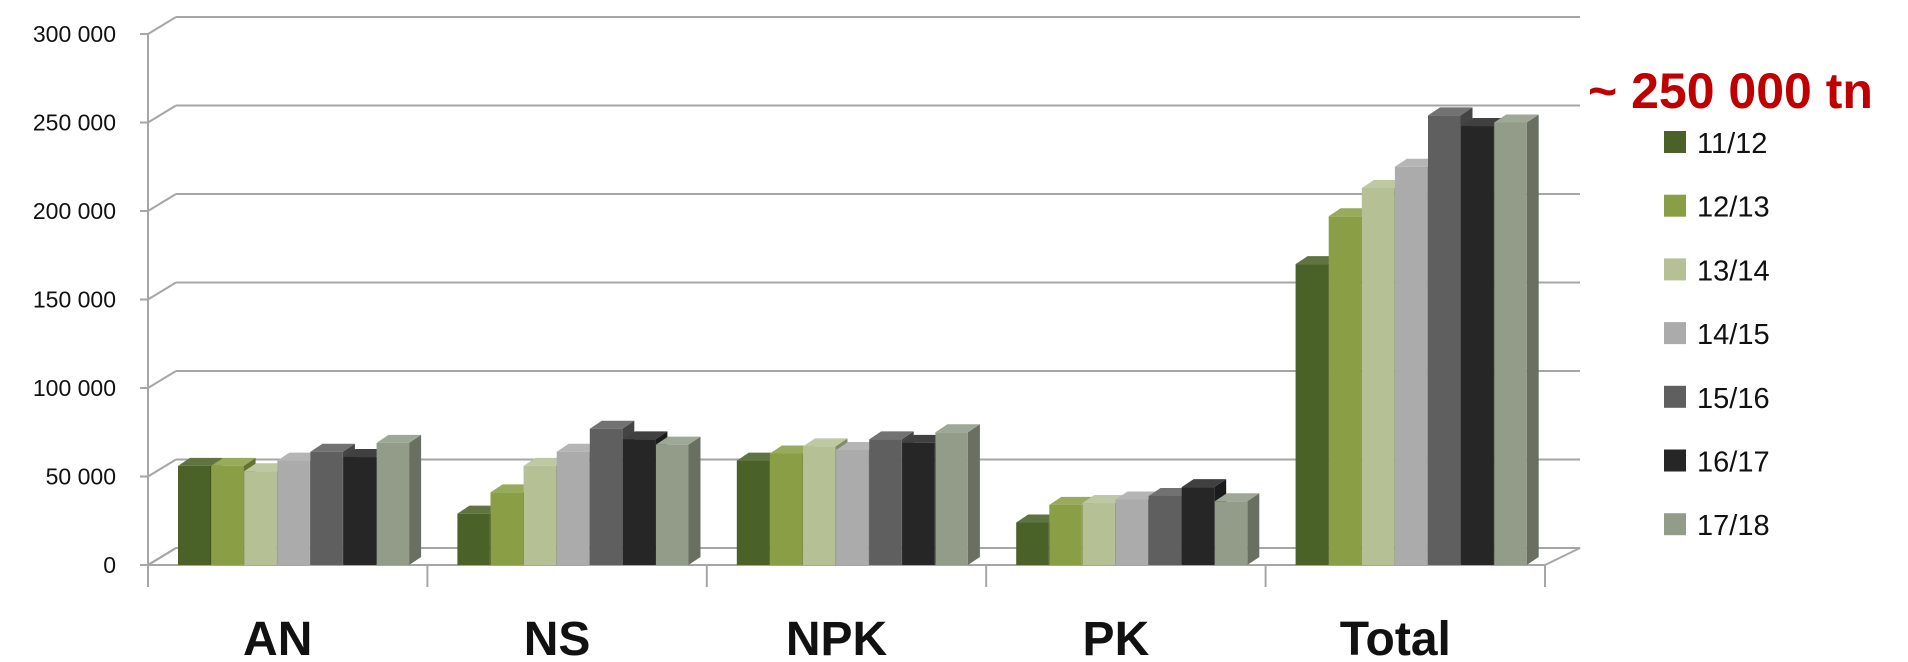 The height and width of the screenshot is (662, 1908). What do you see at coordinates (1732, 144) in the screenshot?
I see `legend-label: 11/12` at bounding box center [1732, 144].